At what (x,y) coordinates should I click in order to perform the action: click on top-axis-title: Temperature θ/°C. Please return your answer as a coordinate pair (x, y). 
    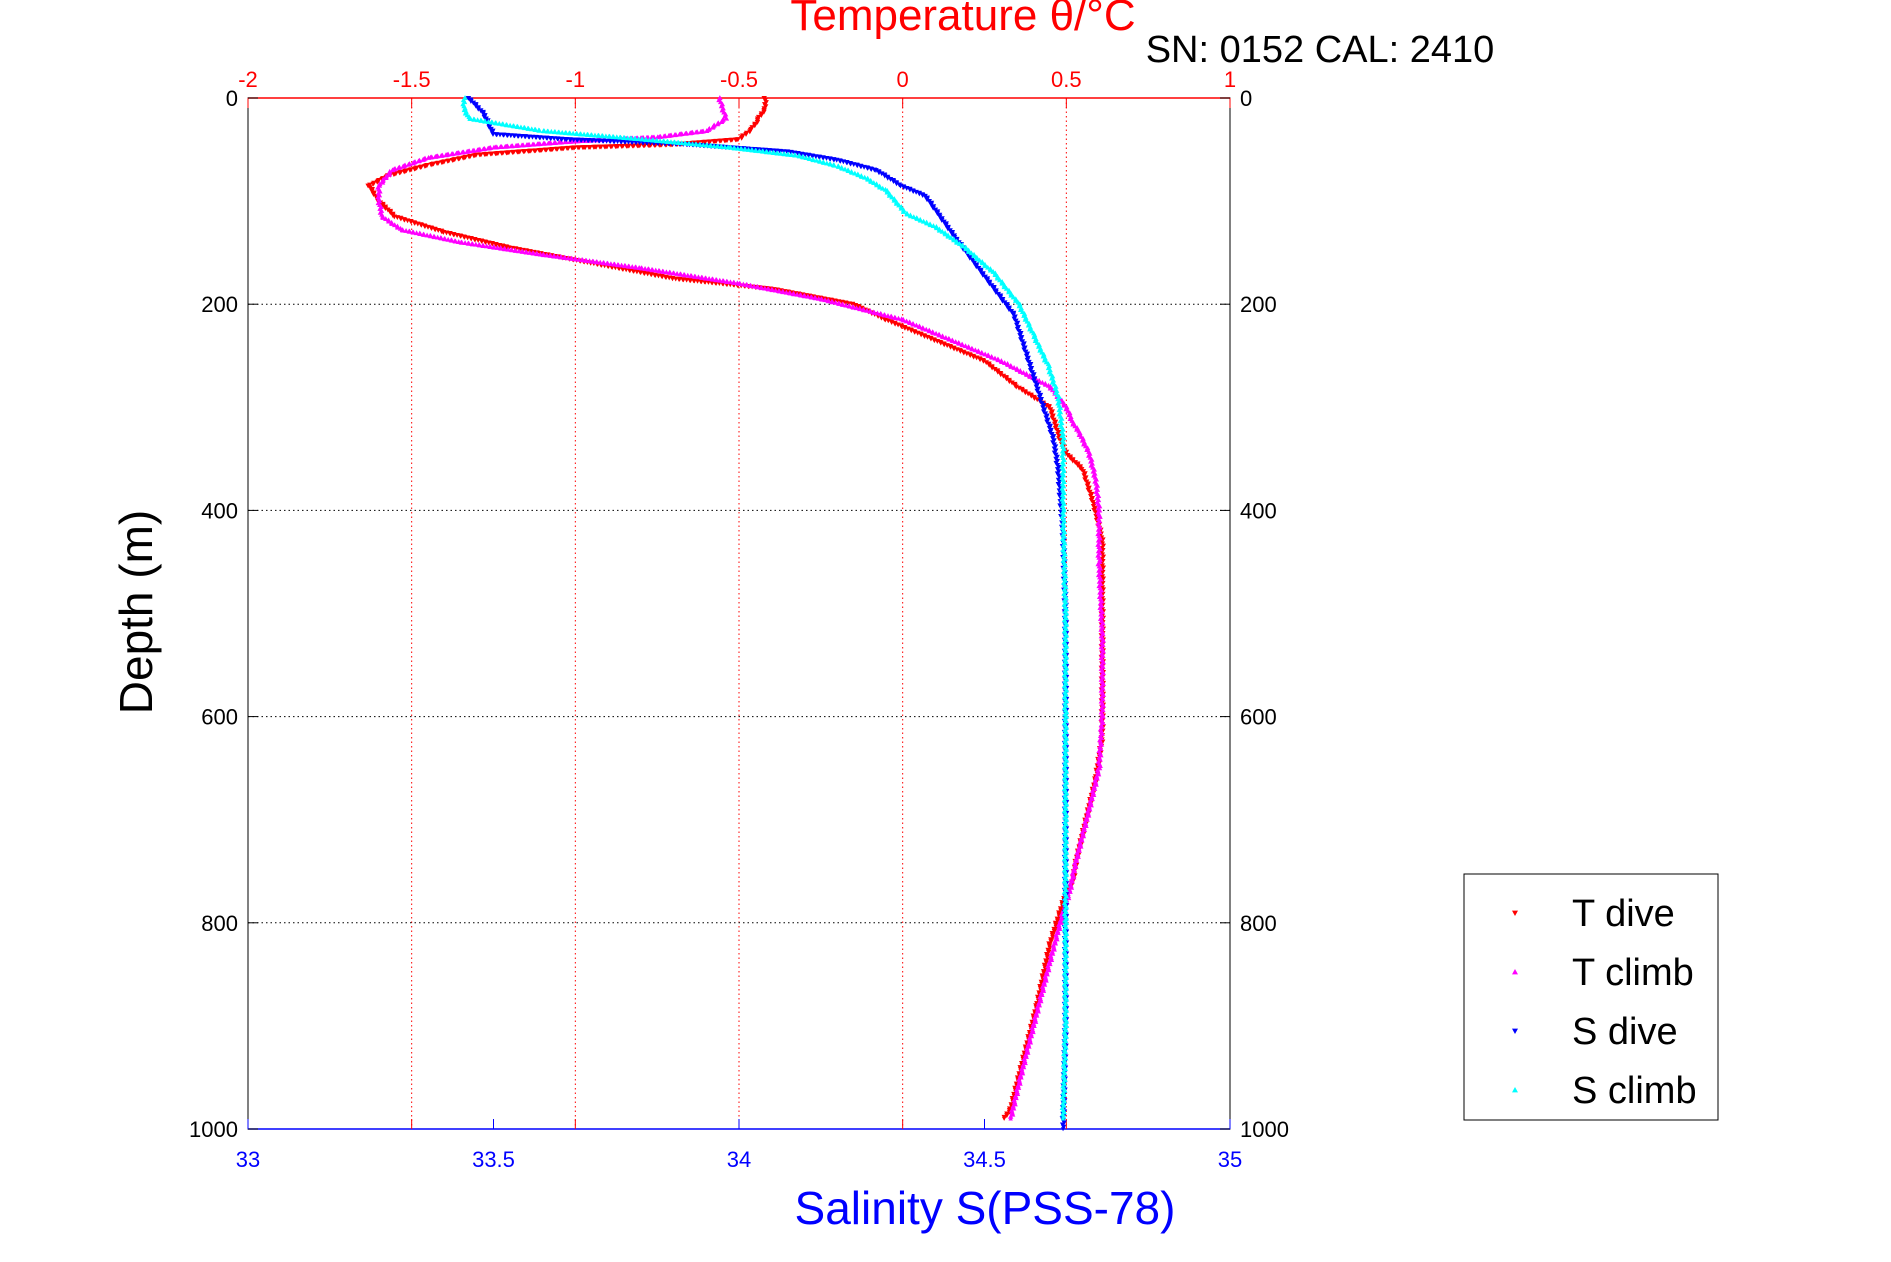
    Looking at the image, I should click on (962, 20).